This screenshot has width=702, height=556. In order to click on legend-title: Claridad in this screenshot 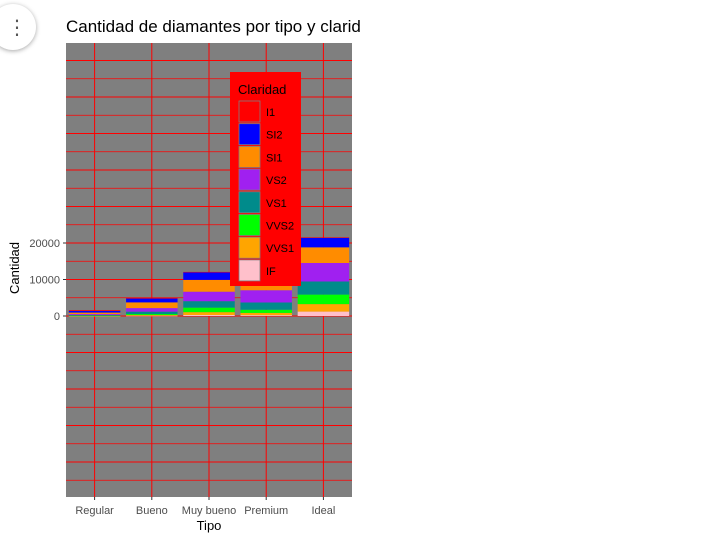, I will do `click(262, 89)`.